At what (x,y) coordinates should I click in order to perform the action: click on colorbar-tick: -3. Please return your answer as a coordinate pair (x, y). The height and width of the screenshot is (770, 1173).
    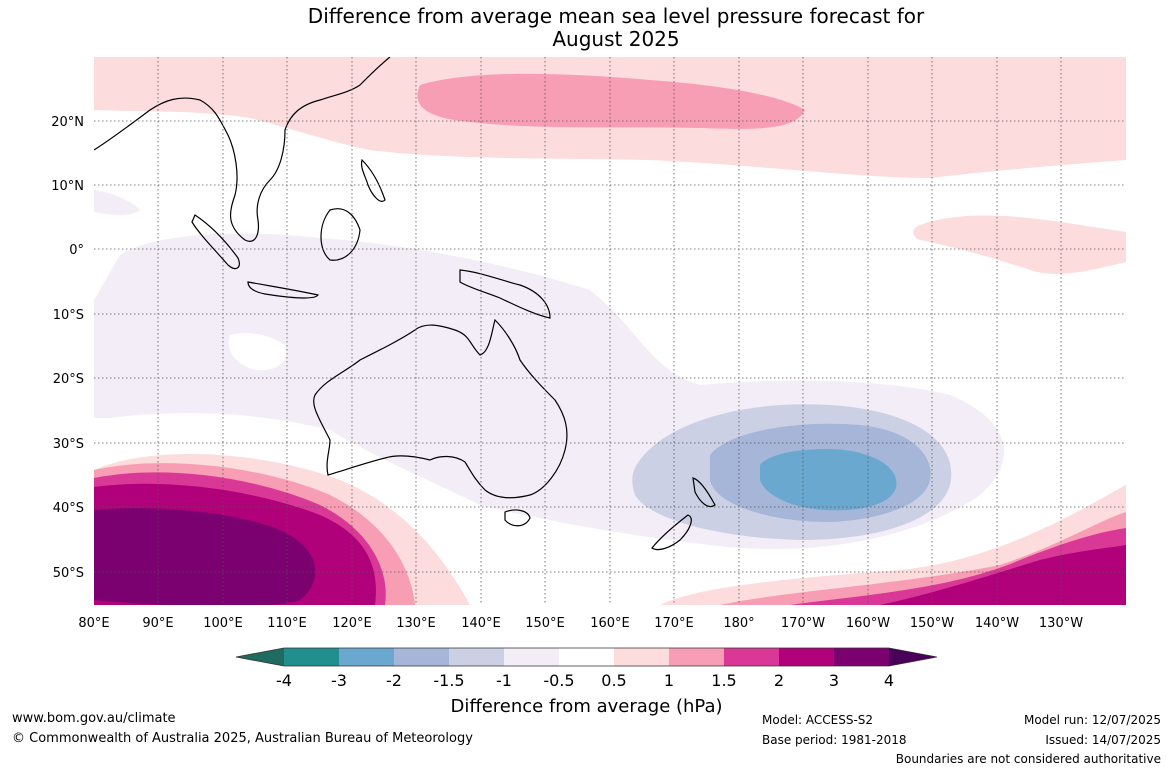
    Looking at the image, I should click on (339, 680).